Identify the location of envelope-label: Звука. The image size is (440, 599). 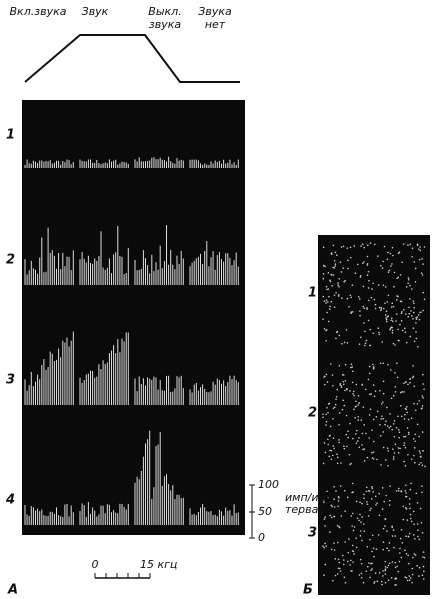
(215, 11).